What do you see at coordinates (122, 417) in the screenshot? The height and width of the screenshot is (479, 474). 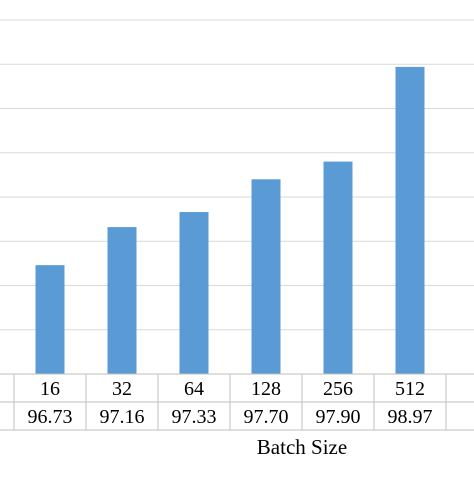 I see `value-label-32: 97.16` at bounding box center [122, 417].